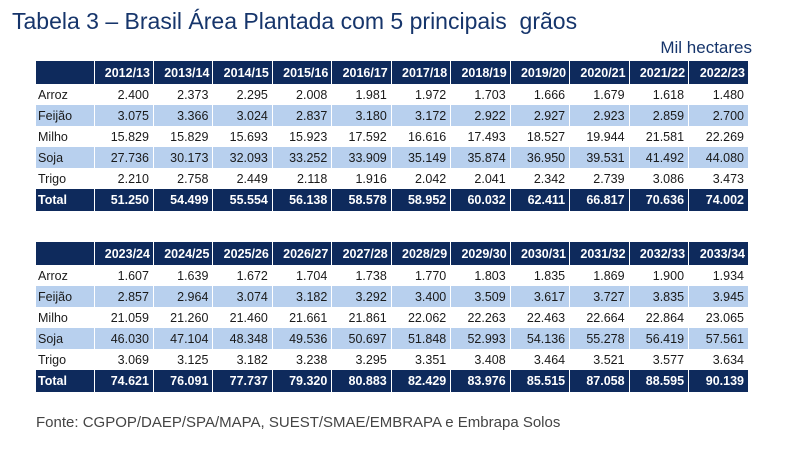 The height and width of the screenshot is (455, 800). I want to click on value-cell: 32.093, so click(242, 157).